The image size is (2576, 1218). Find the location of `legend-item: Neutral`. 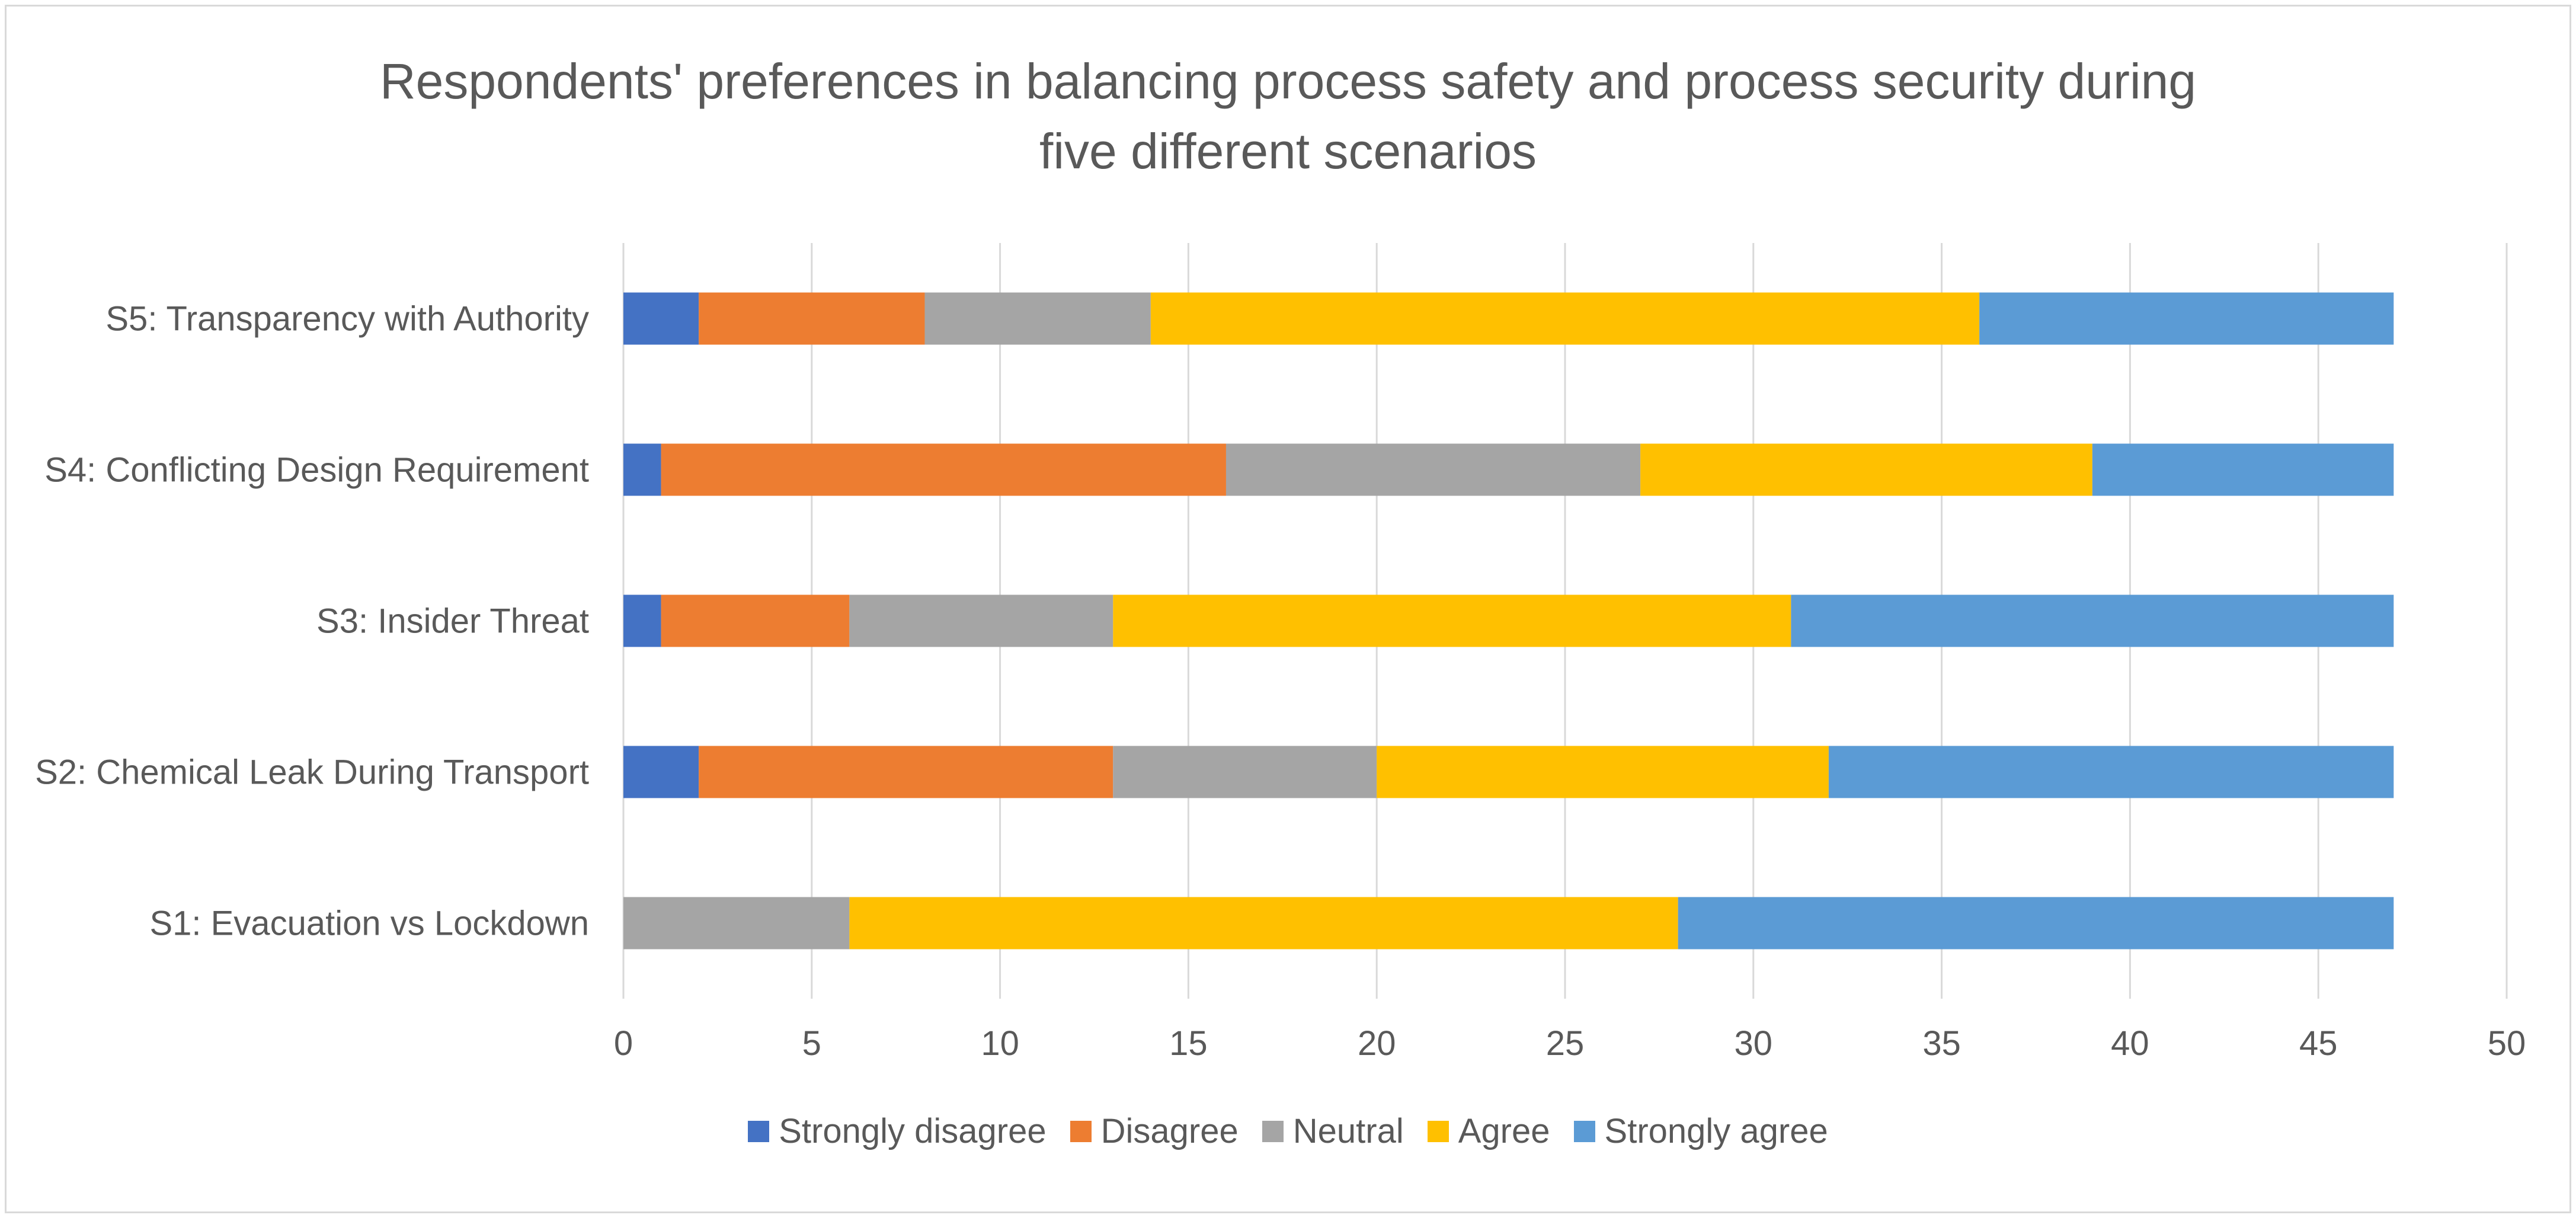

legend-item: Neutral is located at coordinates (1333, 1131).